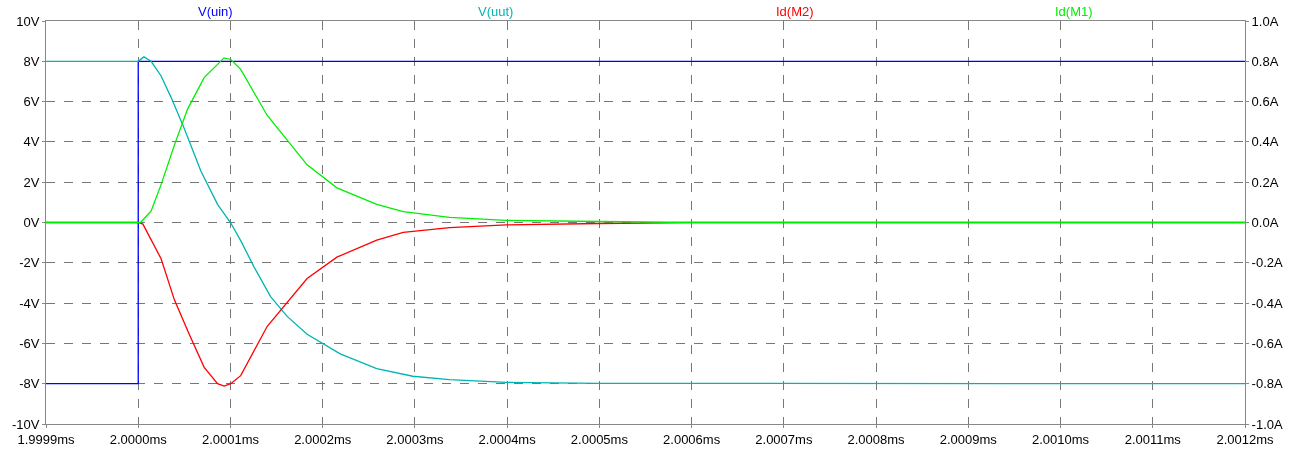  What do you see at coordinates (46, 439) in the screenshot?
I see `x-tick-label: 1.9999ms` at bounding box center [46, 439].